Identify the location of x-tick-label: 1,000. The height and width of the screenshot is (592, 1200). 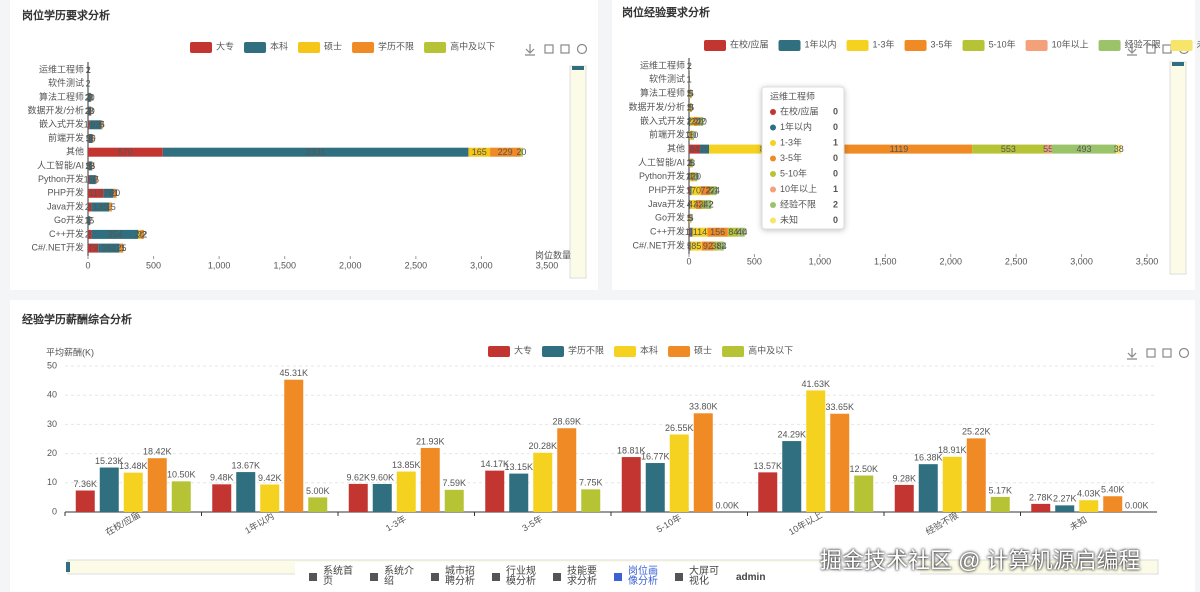
(219, 265).